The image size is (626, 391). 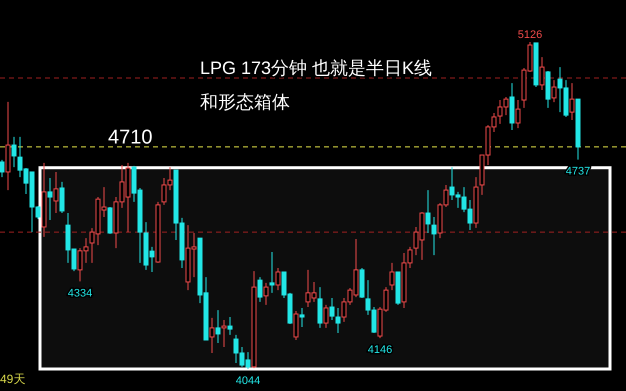 I want to click on text: LPG 173分钟 也就是半日K线, so click(x=316, y=68).